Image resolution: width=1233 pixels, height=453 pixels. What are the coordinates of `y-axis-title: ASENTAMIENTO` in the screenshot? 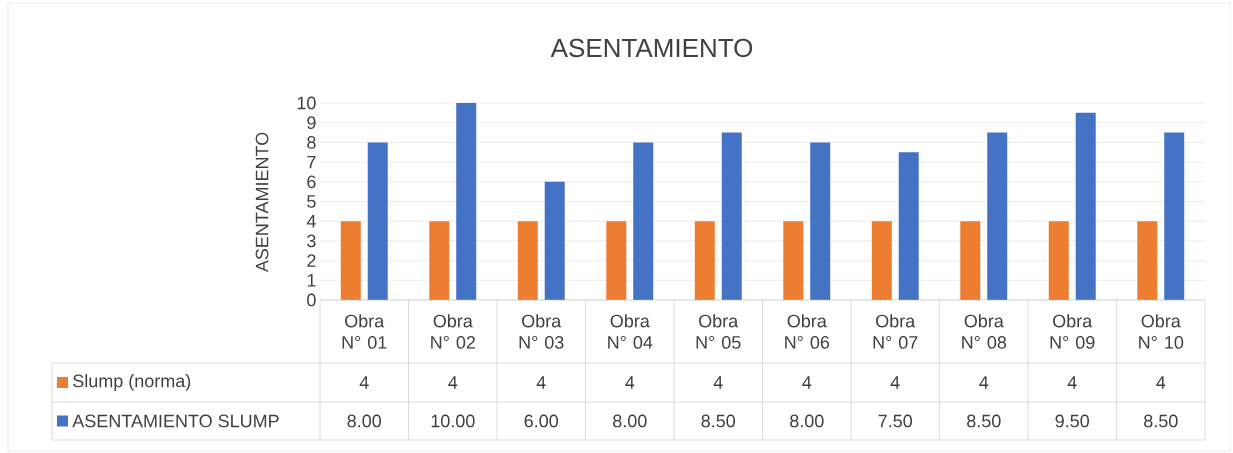 It's located at (262, 202).